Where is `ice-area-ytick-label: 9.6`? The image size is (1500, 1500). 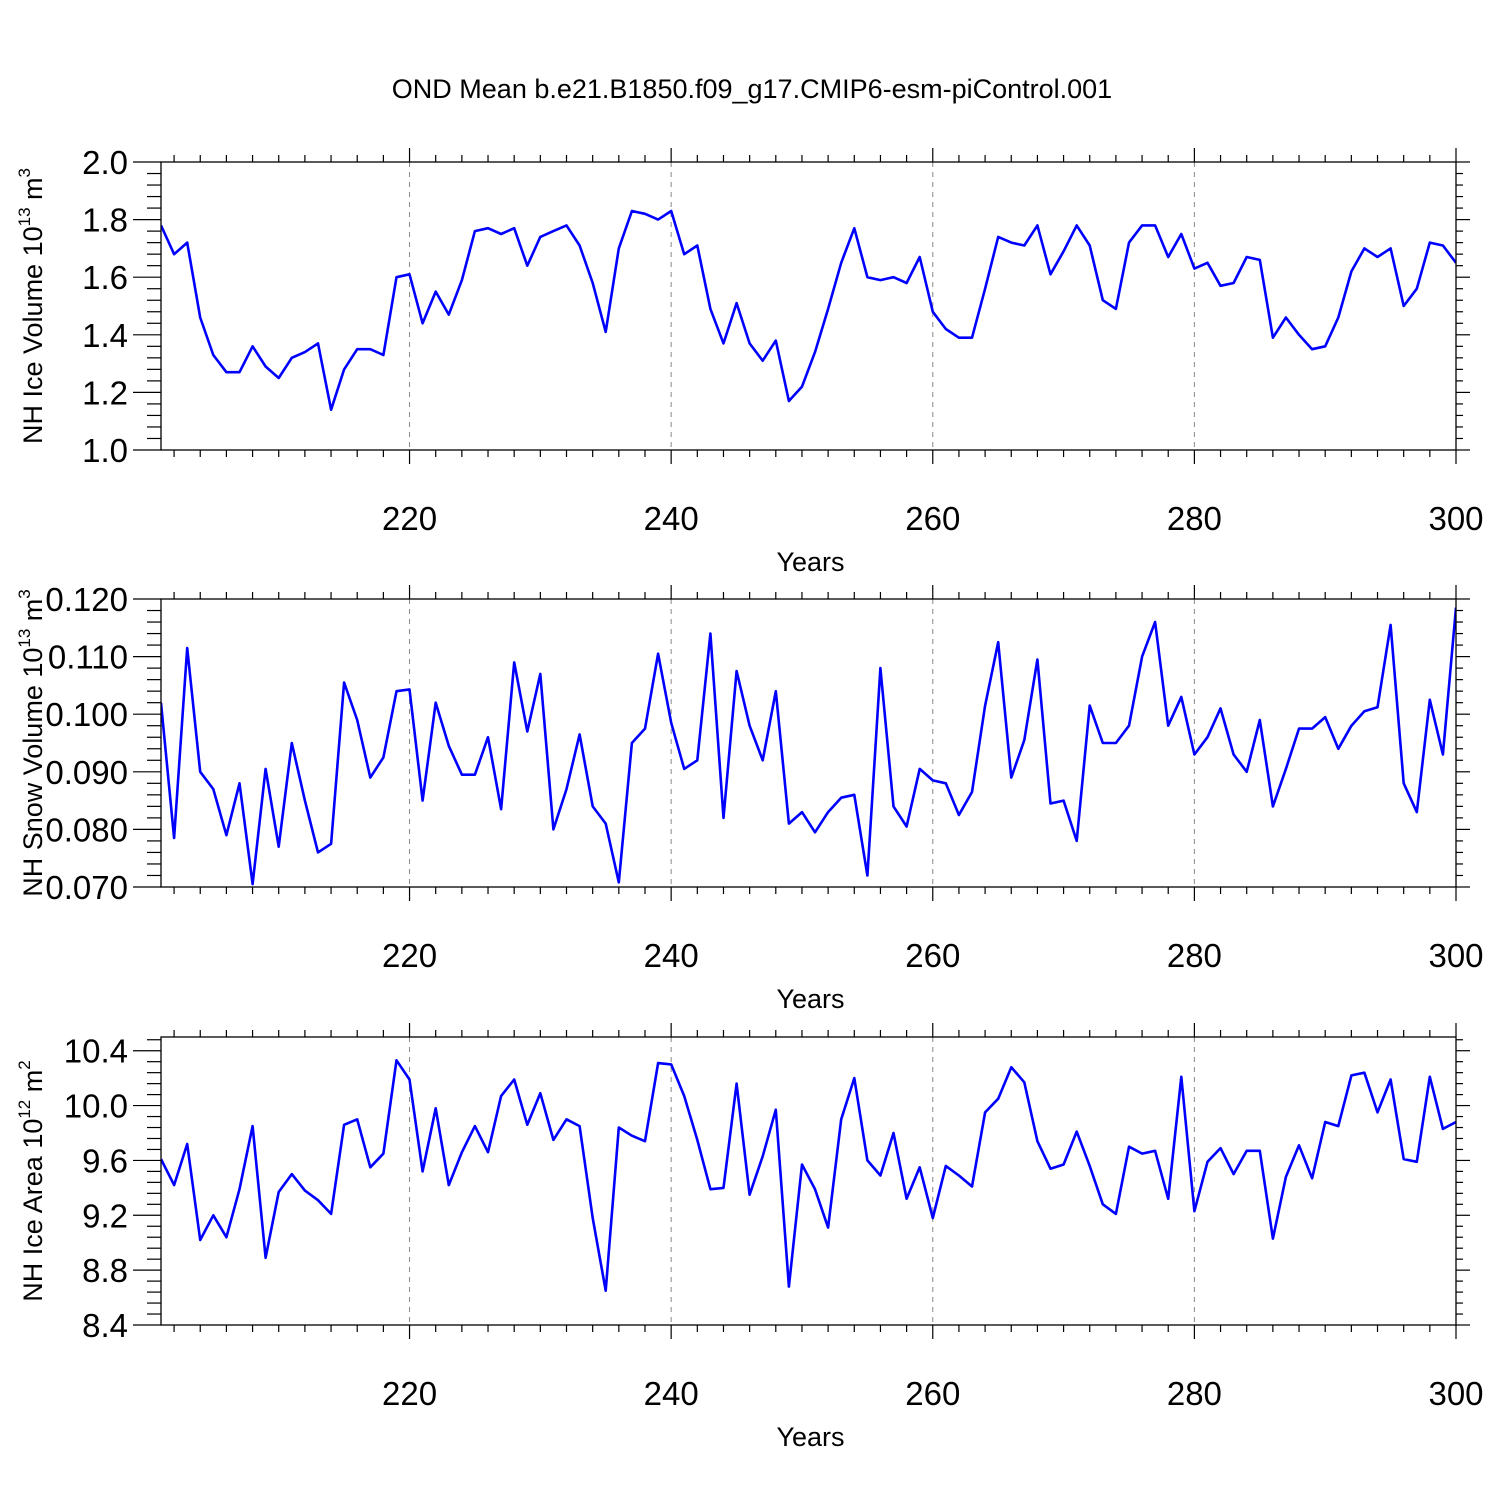 ice-area-ytick-label: 9.6 is located at coordinates (105, 1160).